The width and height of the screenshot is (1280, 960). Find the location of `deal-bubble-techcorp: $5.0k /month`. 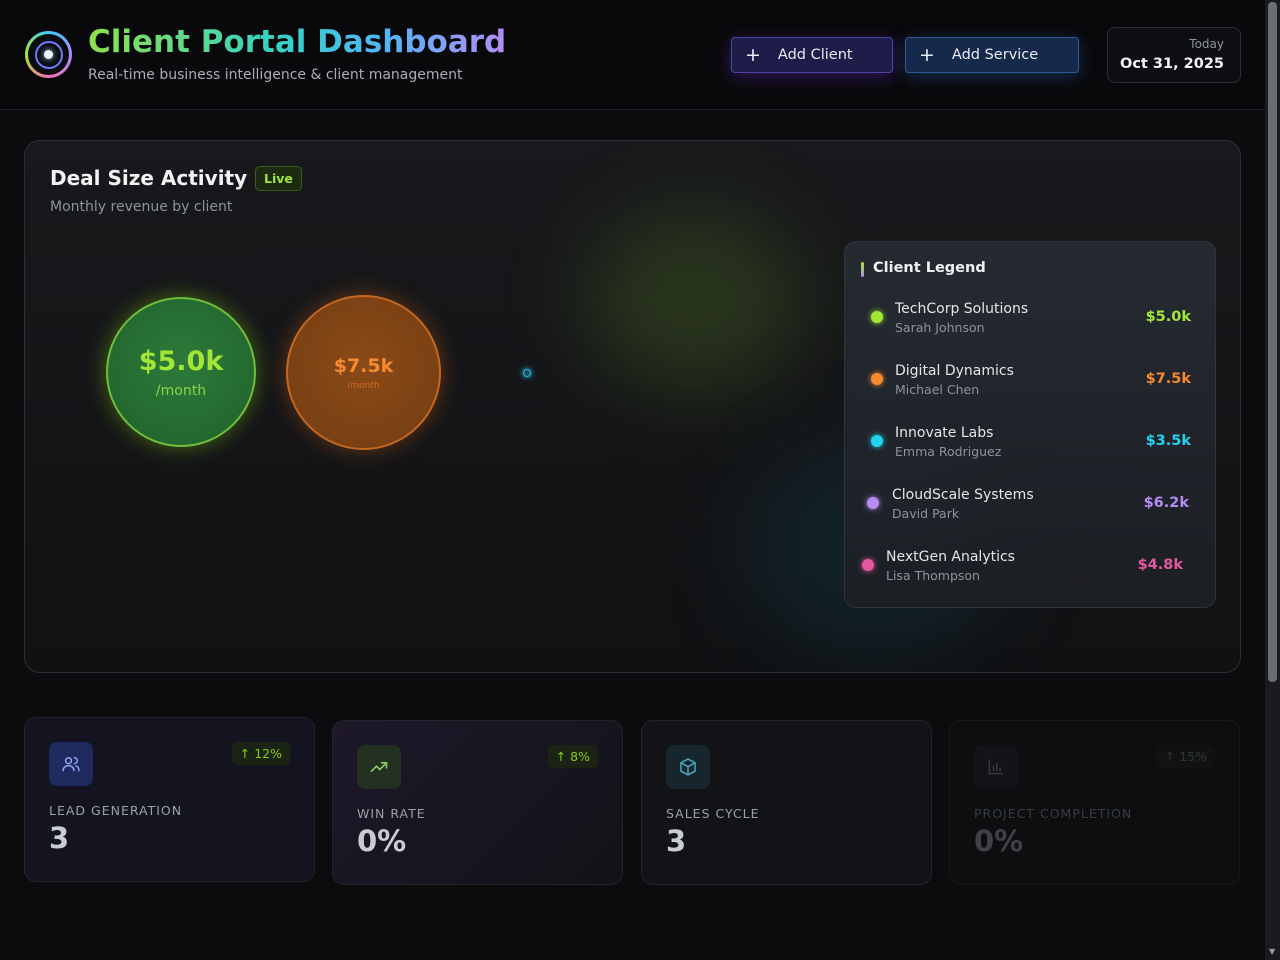

deal-bubble-techcorp: $5.0k /month is located at coordinates (181, 372).